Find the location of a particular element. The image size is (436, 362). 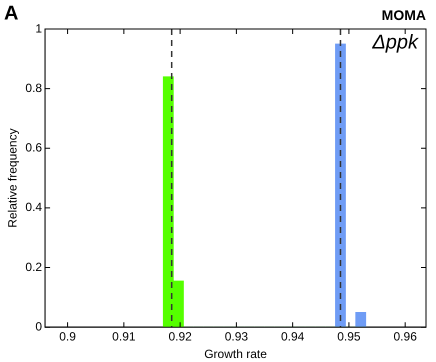

x-tick-label: 0.91 is located at coordinates (124, 337).